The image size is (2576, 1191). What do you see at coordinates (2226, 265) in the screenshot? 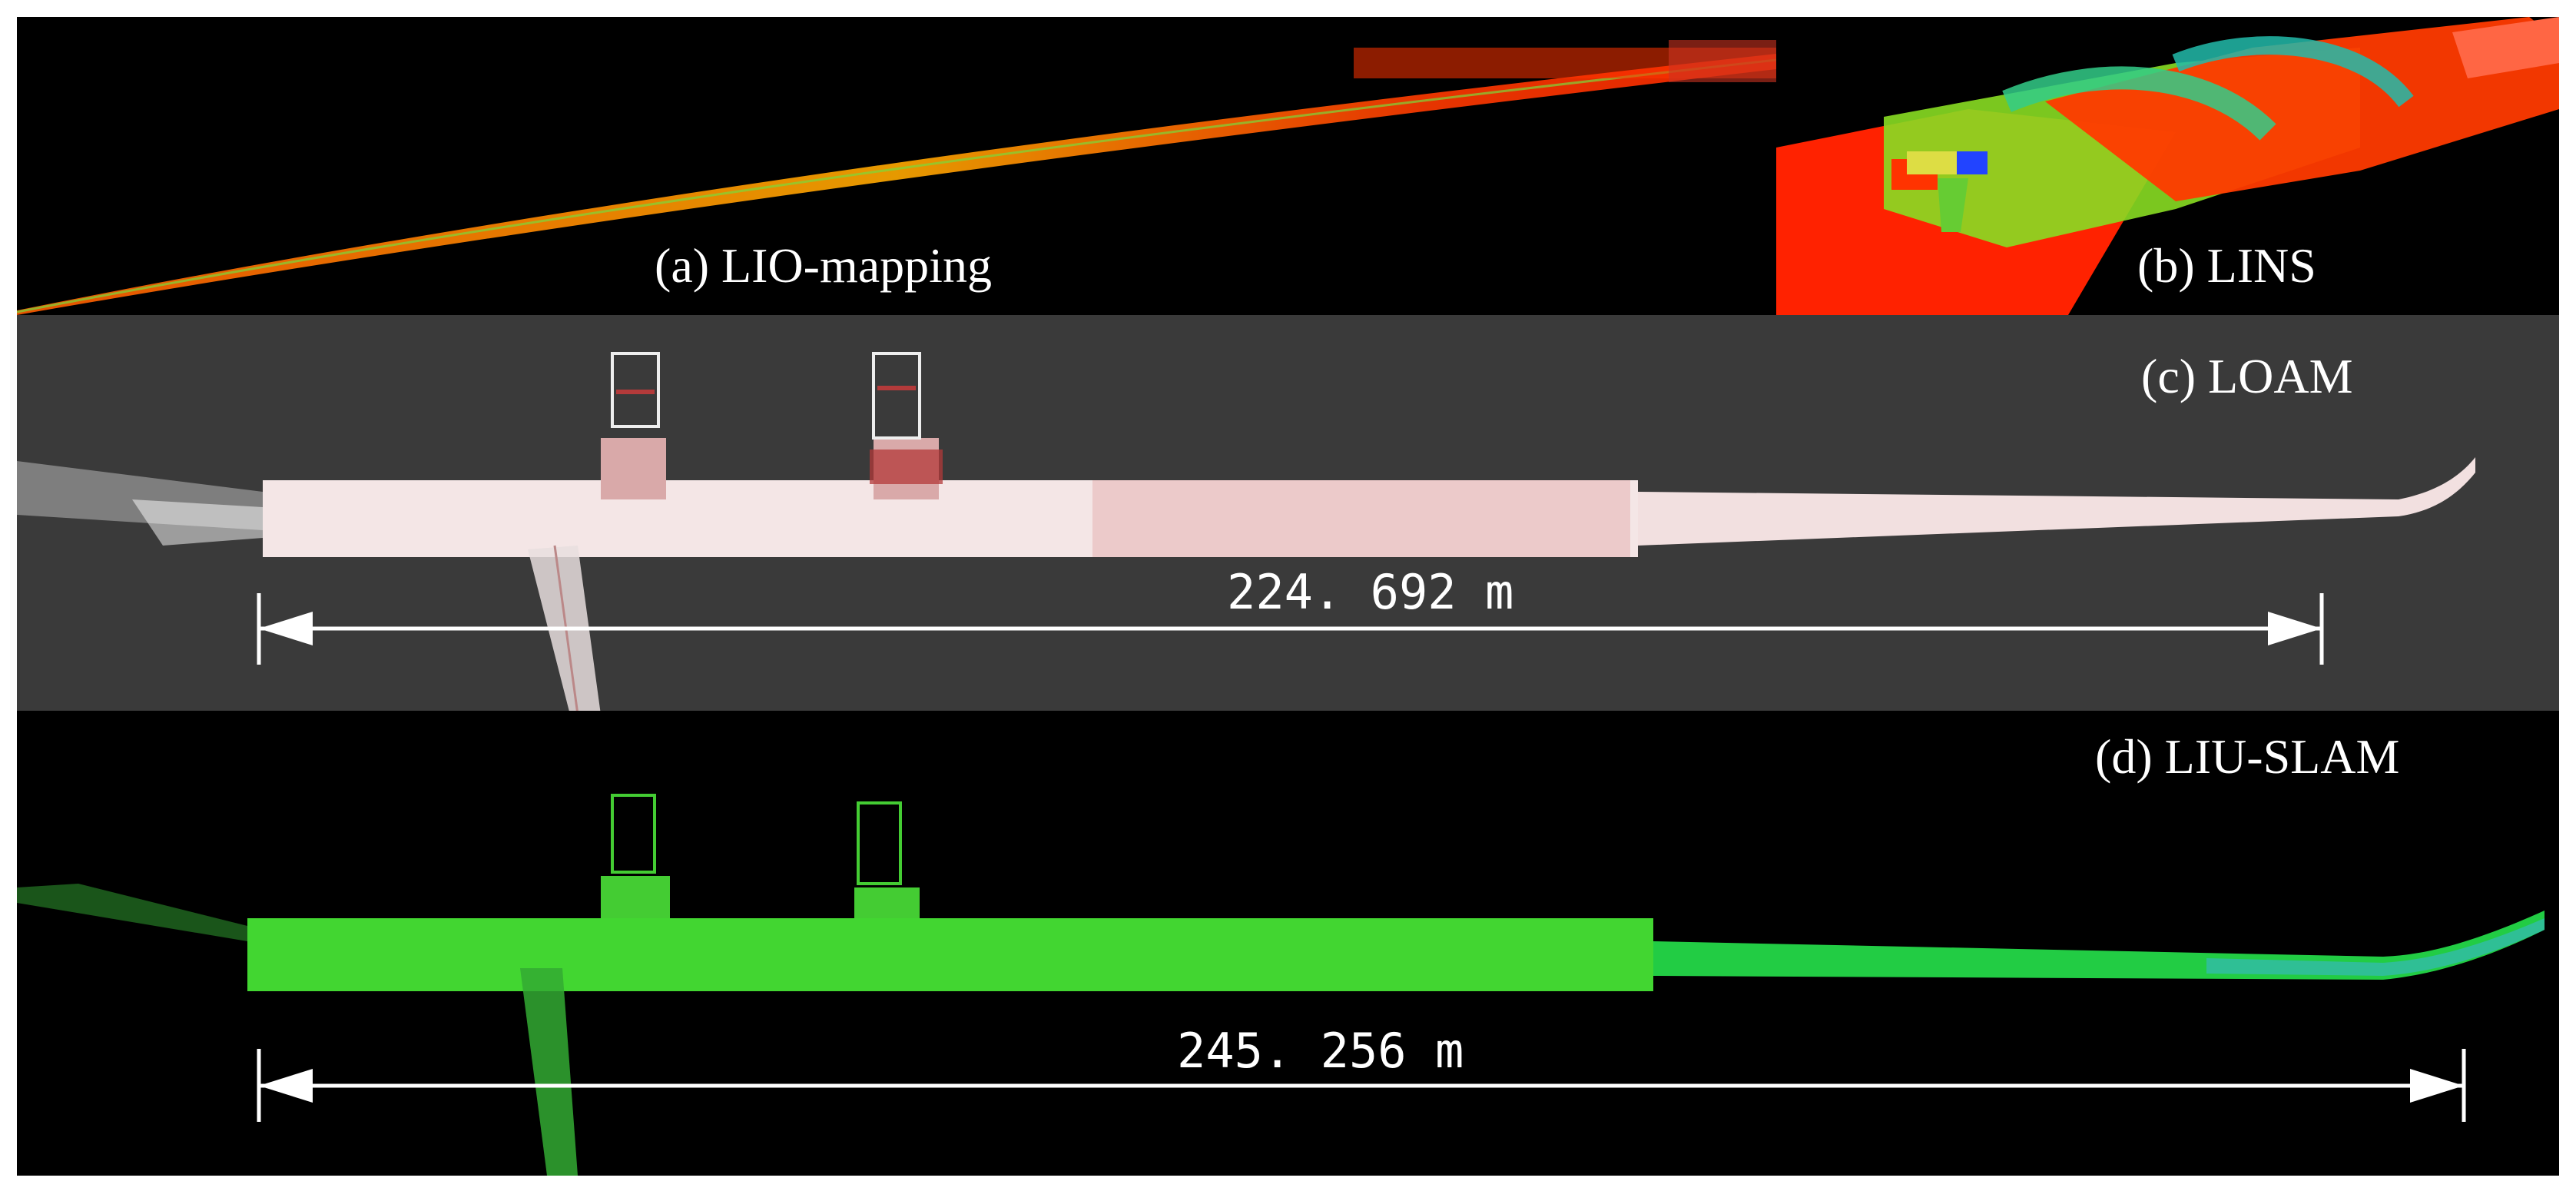
I see `caption-lins: (b) LINS` at bounding box center [2226, 265].